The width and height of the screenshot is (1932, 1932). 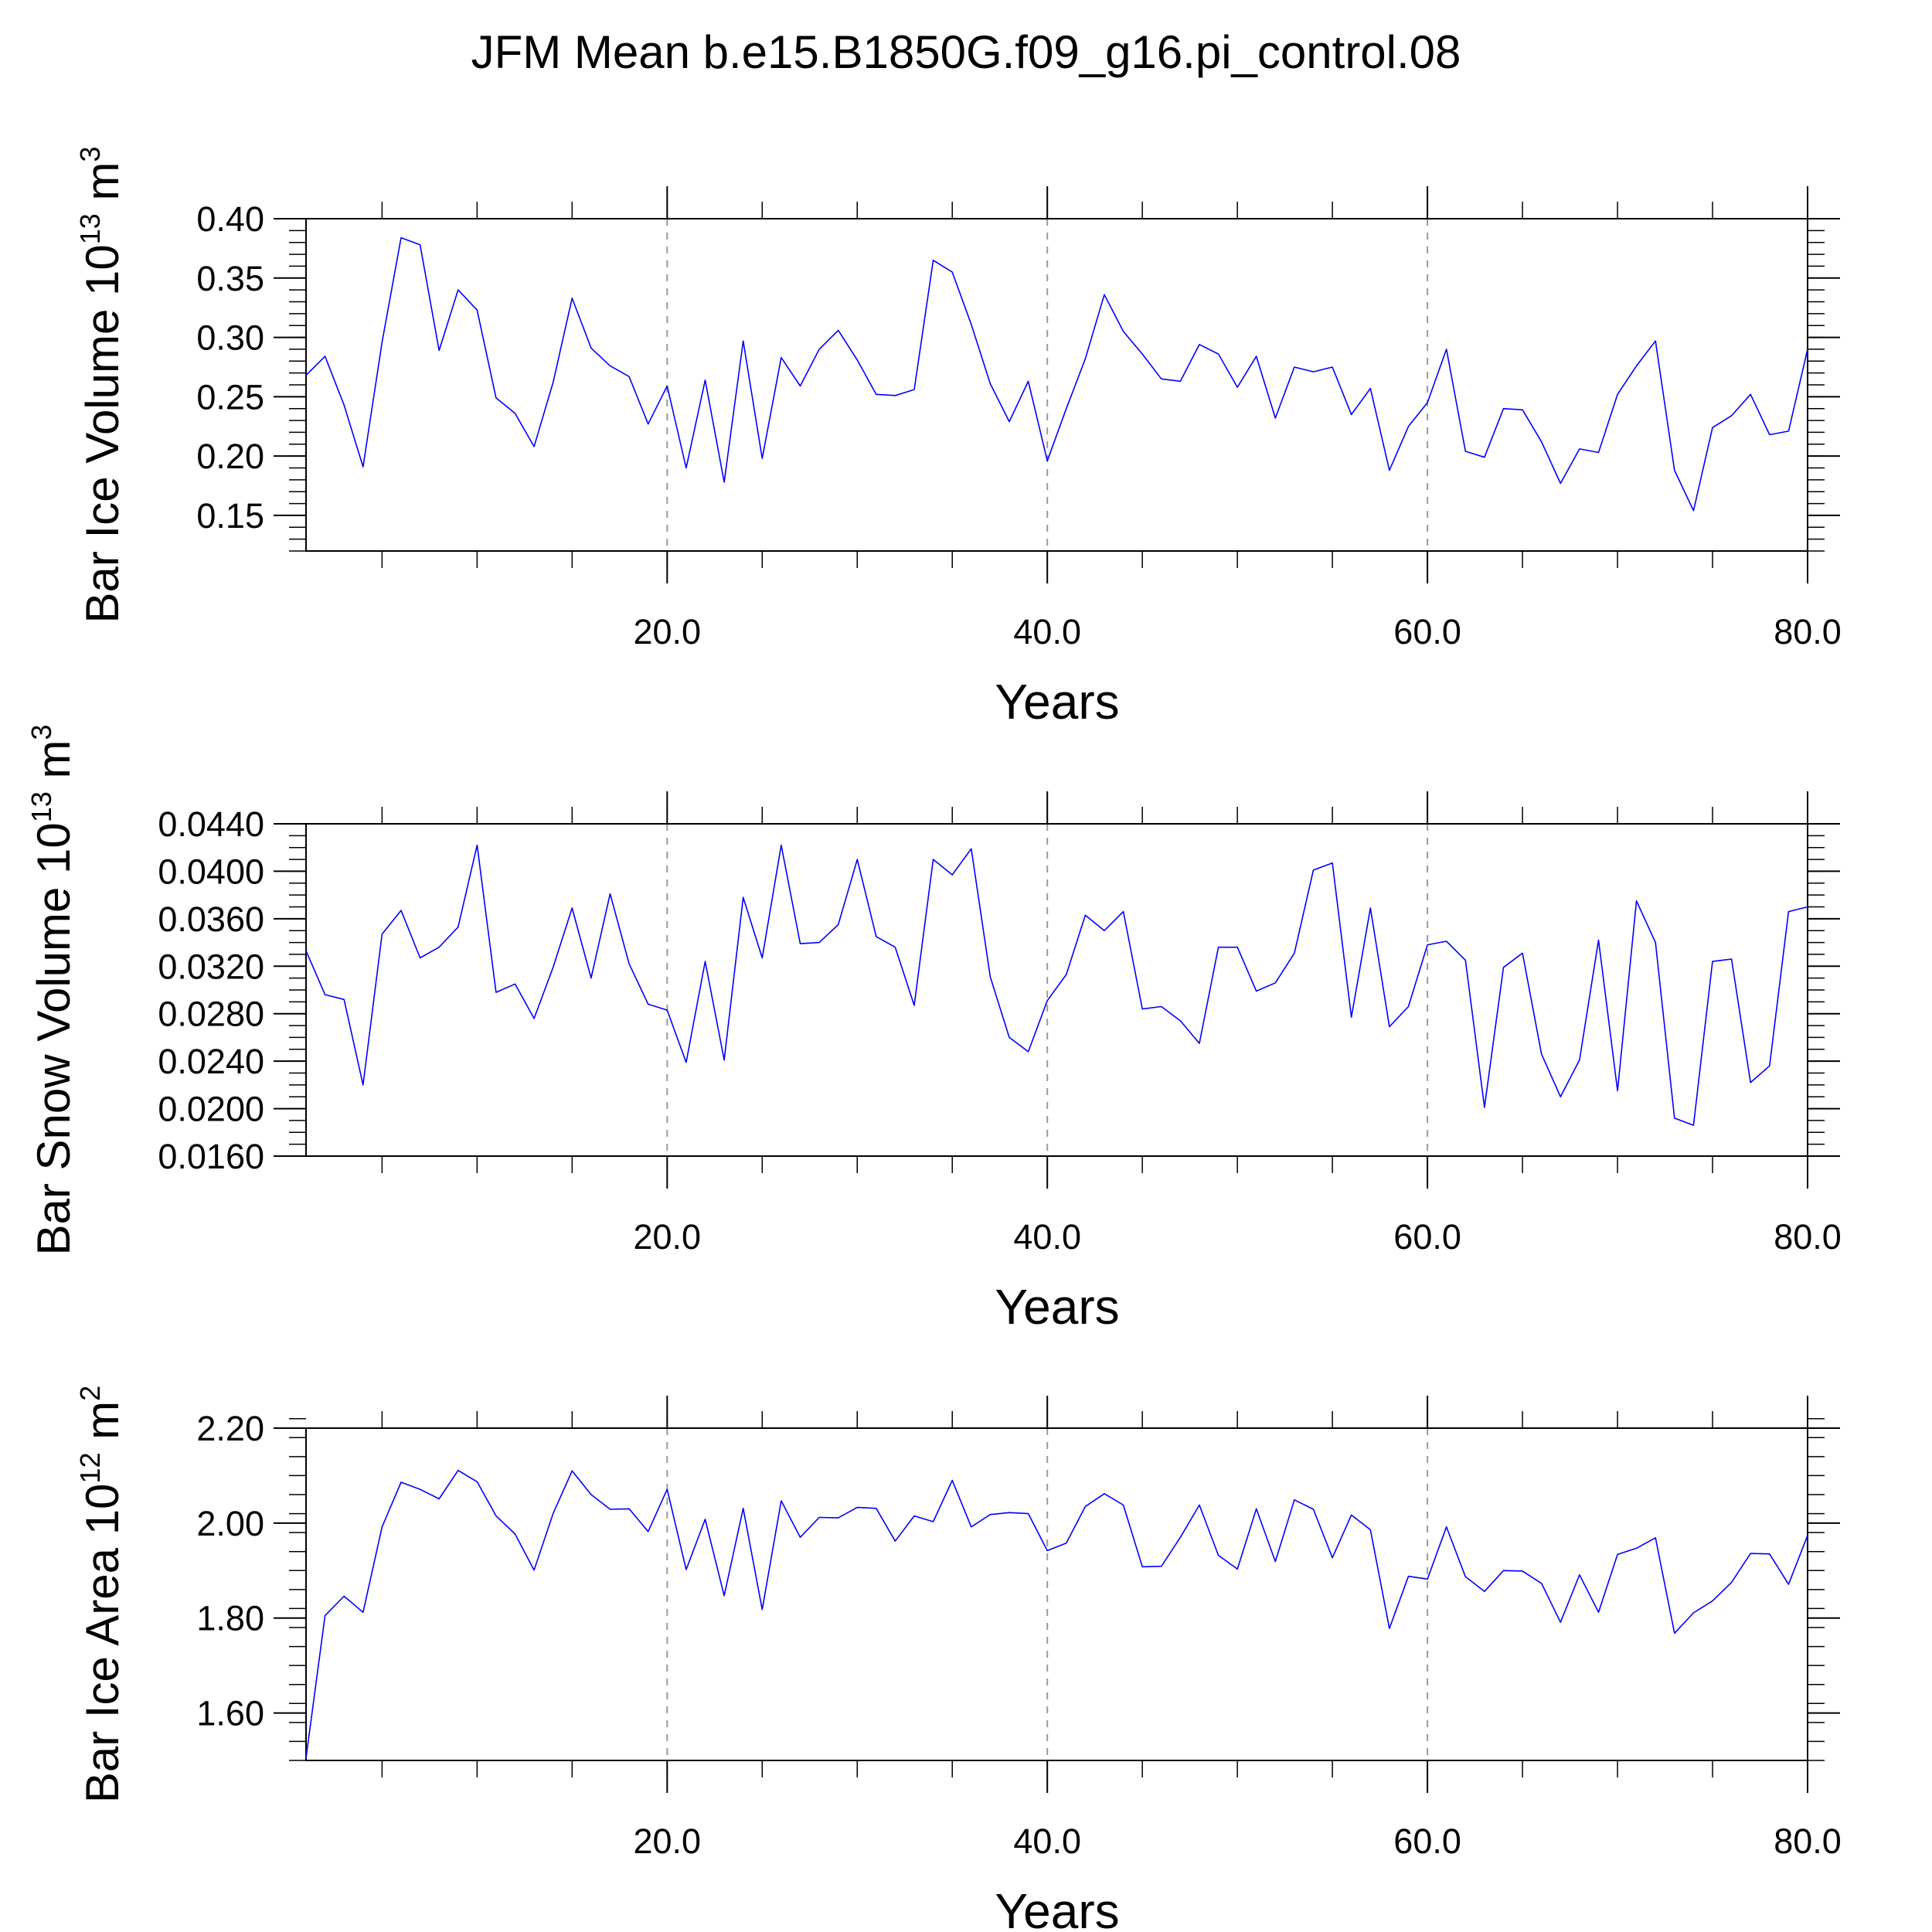 What do you see at coordinates (1808, 1237) in the screenshot?
I see `snow-volume-x-tick-label: 80.0` at bounding box center [1808, 1237].